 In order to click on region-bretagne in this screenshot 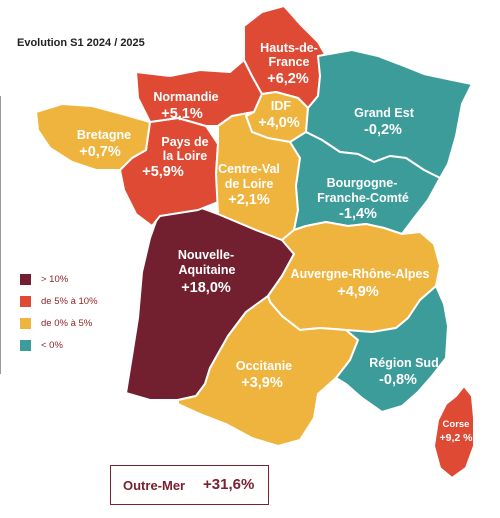, I will do `click(93, 137)`.